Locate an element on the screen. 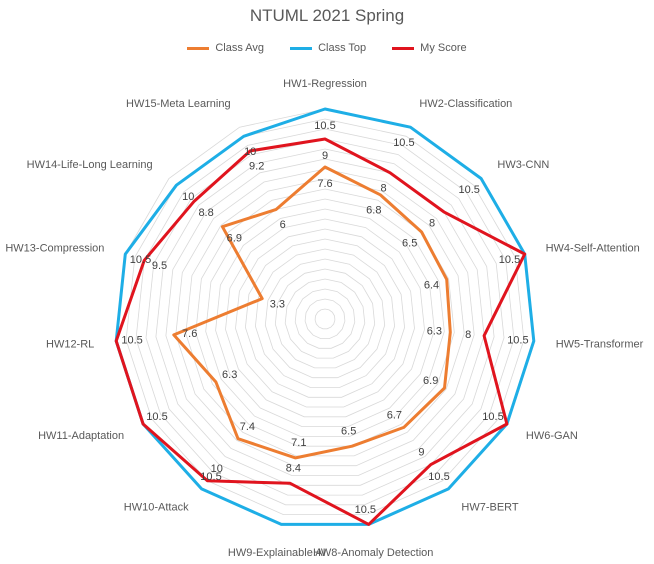 This screenshot has width=654, height=564. category-label-hw6-gan: HW6-GAN is located at coordinates (552, 436).